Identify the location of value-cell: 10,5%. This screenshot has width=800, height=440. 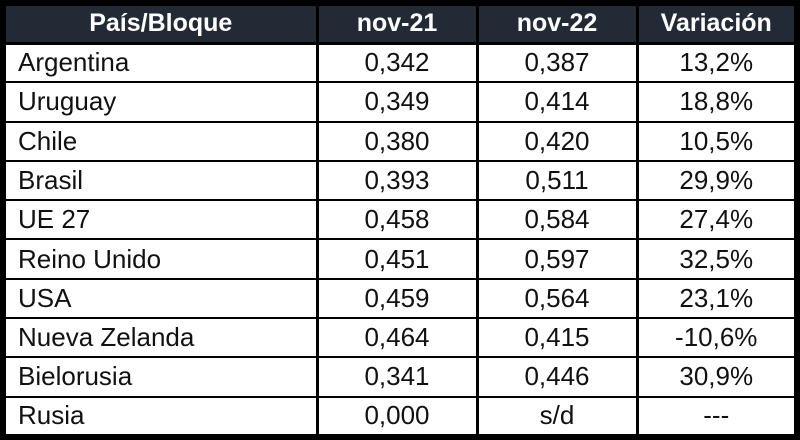
(717, 141).